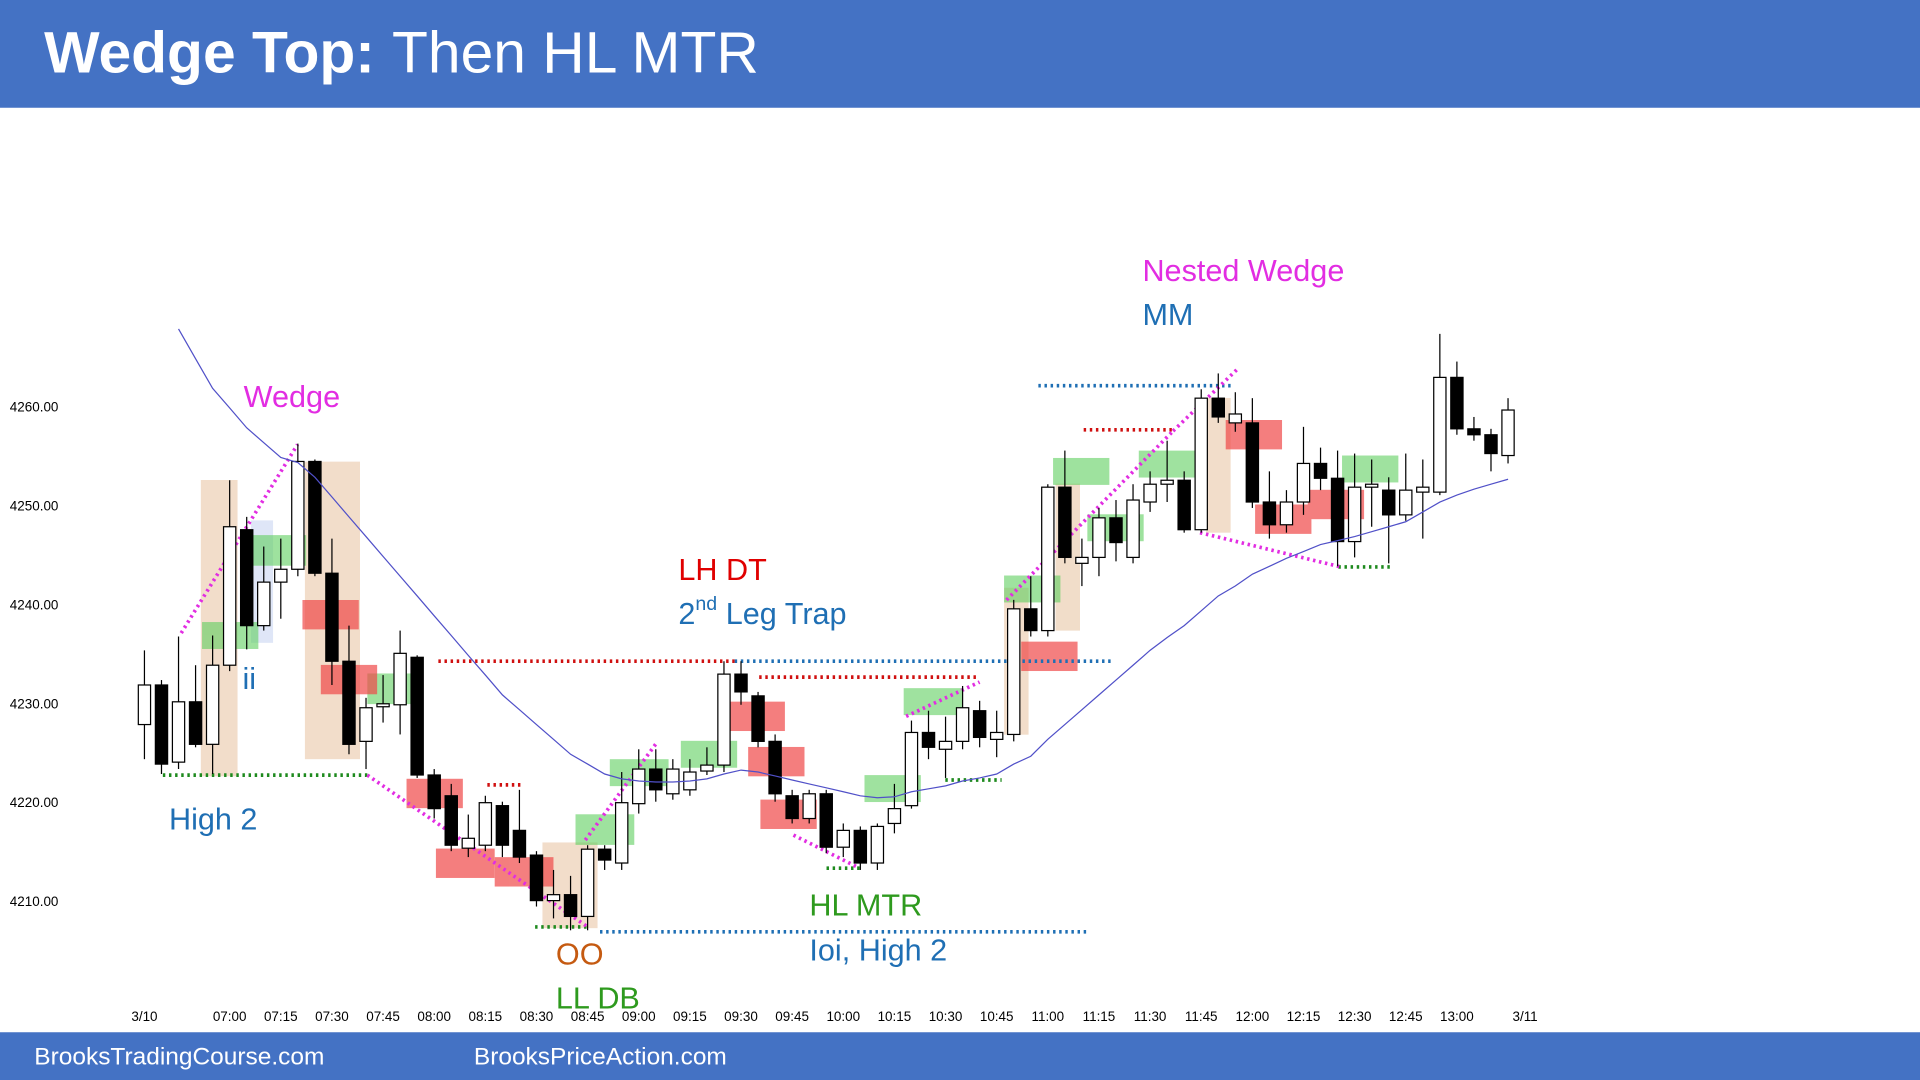  I want to click on annotation: 2nd Leg Trap, so click(762, 612).